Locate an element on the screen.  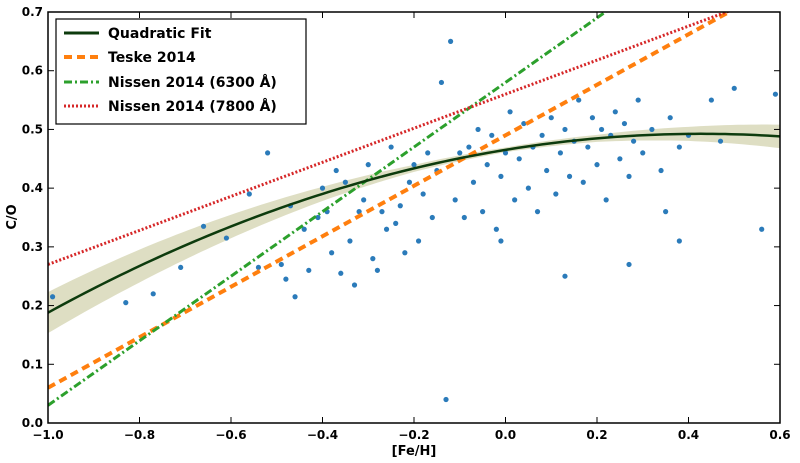
x-tick-label: −0.6 is located at coordinates (230, 435).